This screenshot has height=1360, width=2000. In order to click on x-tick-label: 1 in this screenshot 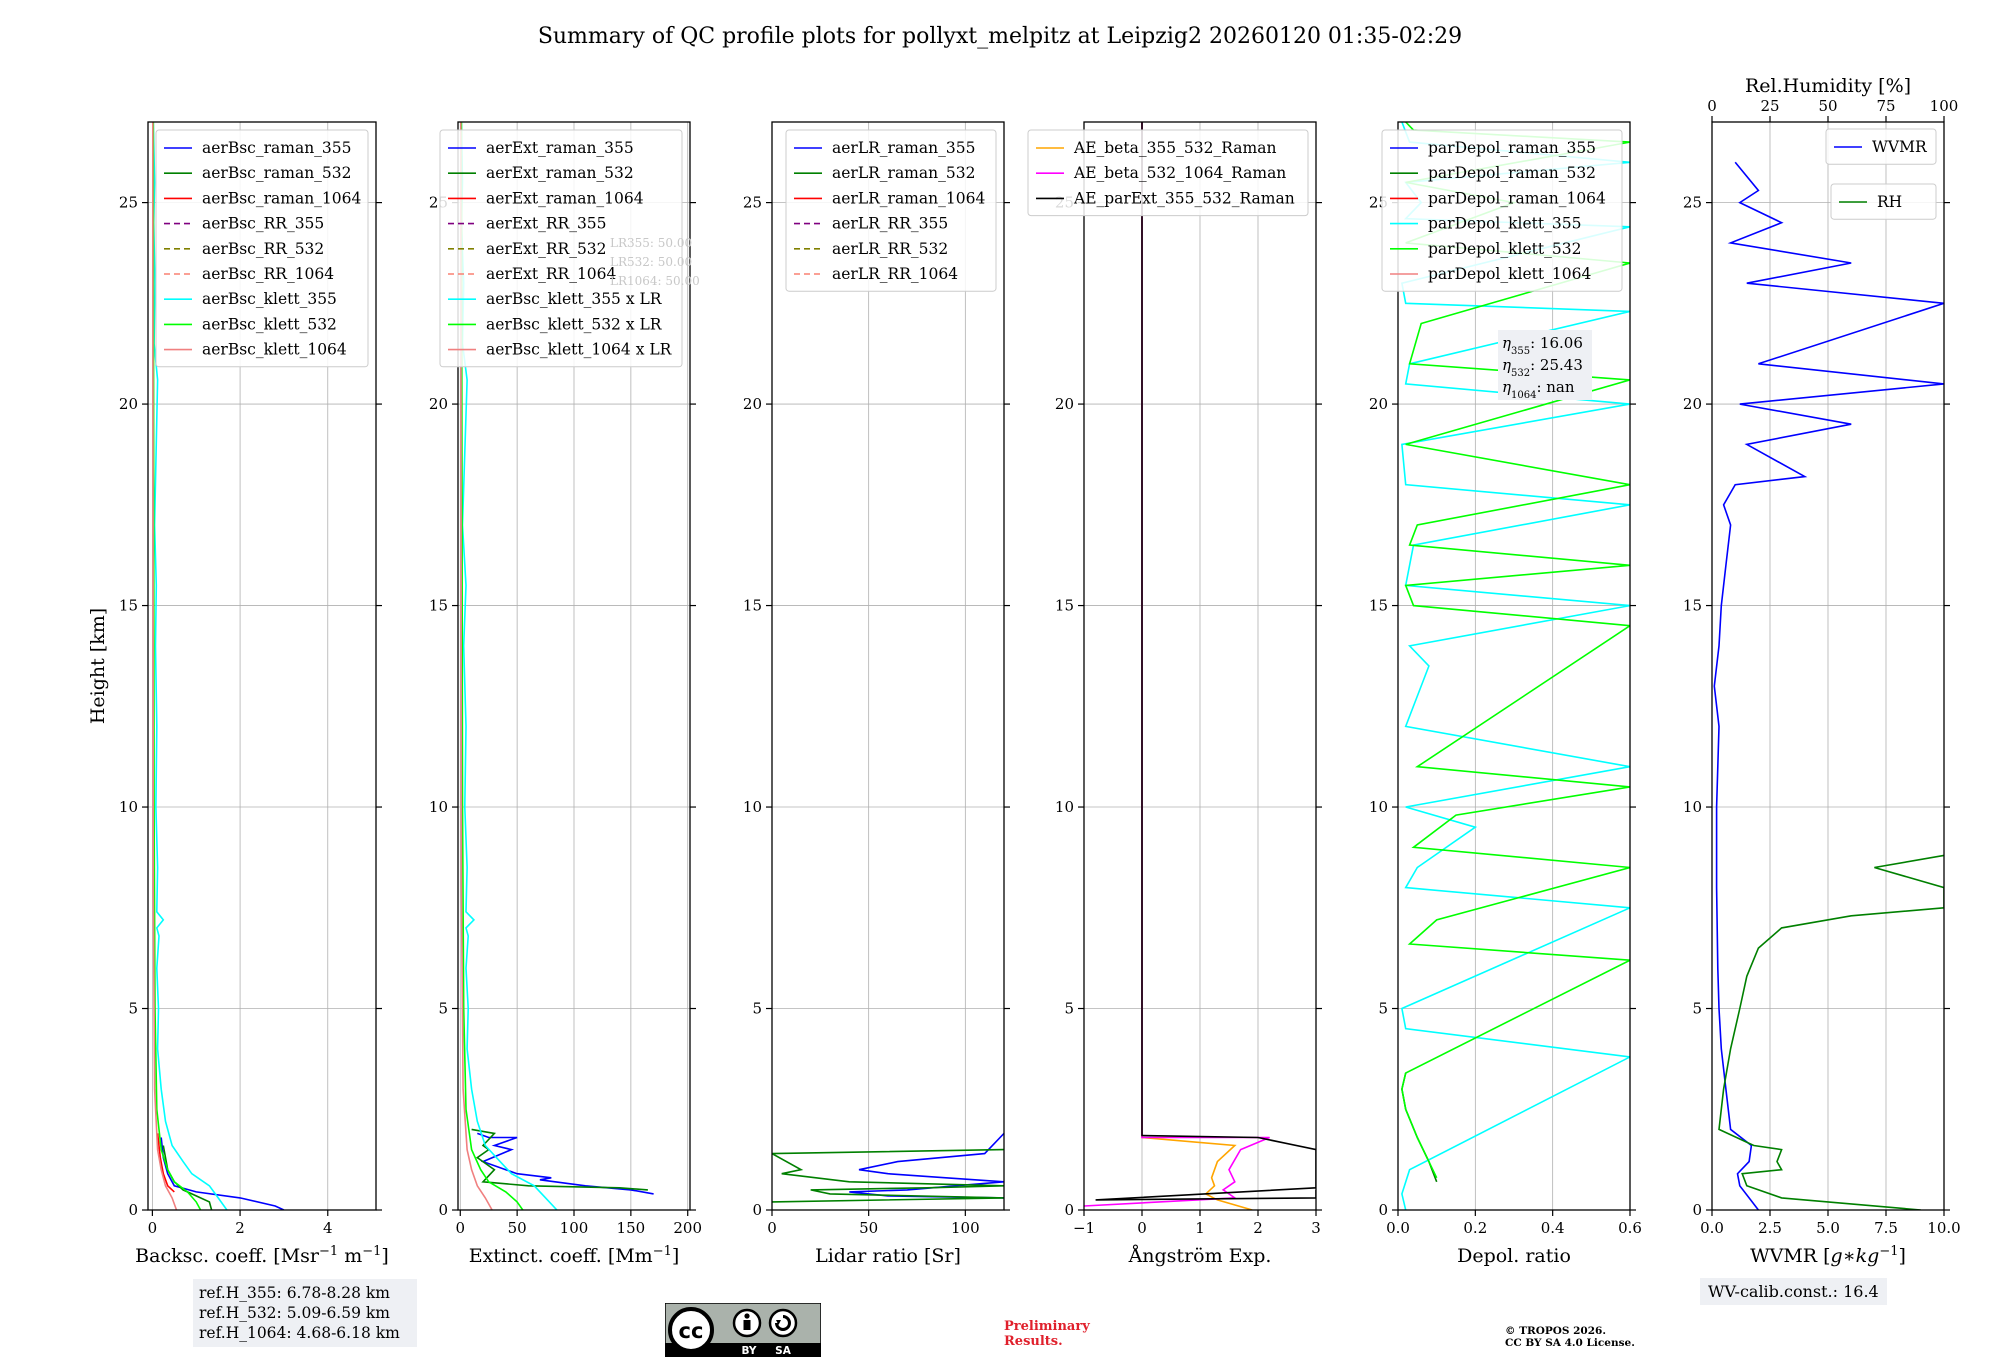, I will do `click(1200, 1228)`.